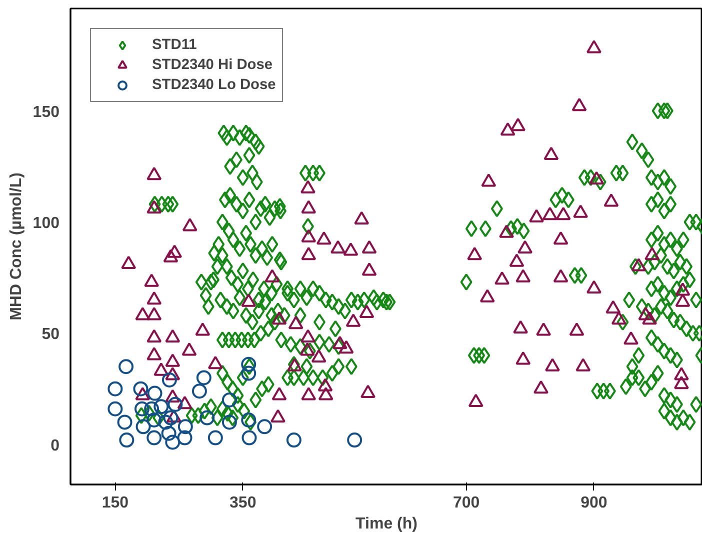 The image size is (702, 535). Describe the element at coordinates (214, 85) in the screenshot. I see `legend-label: STD2340 Lo Dose` at that location.